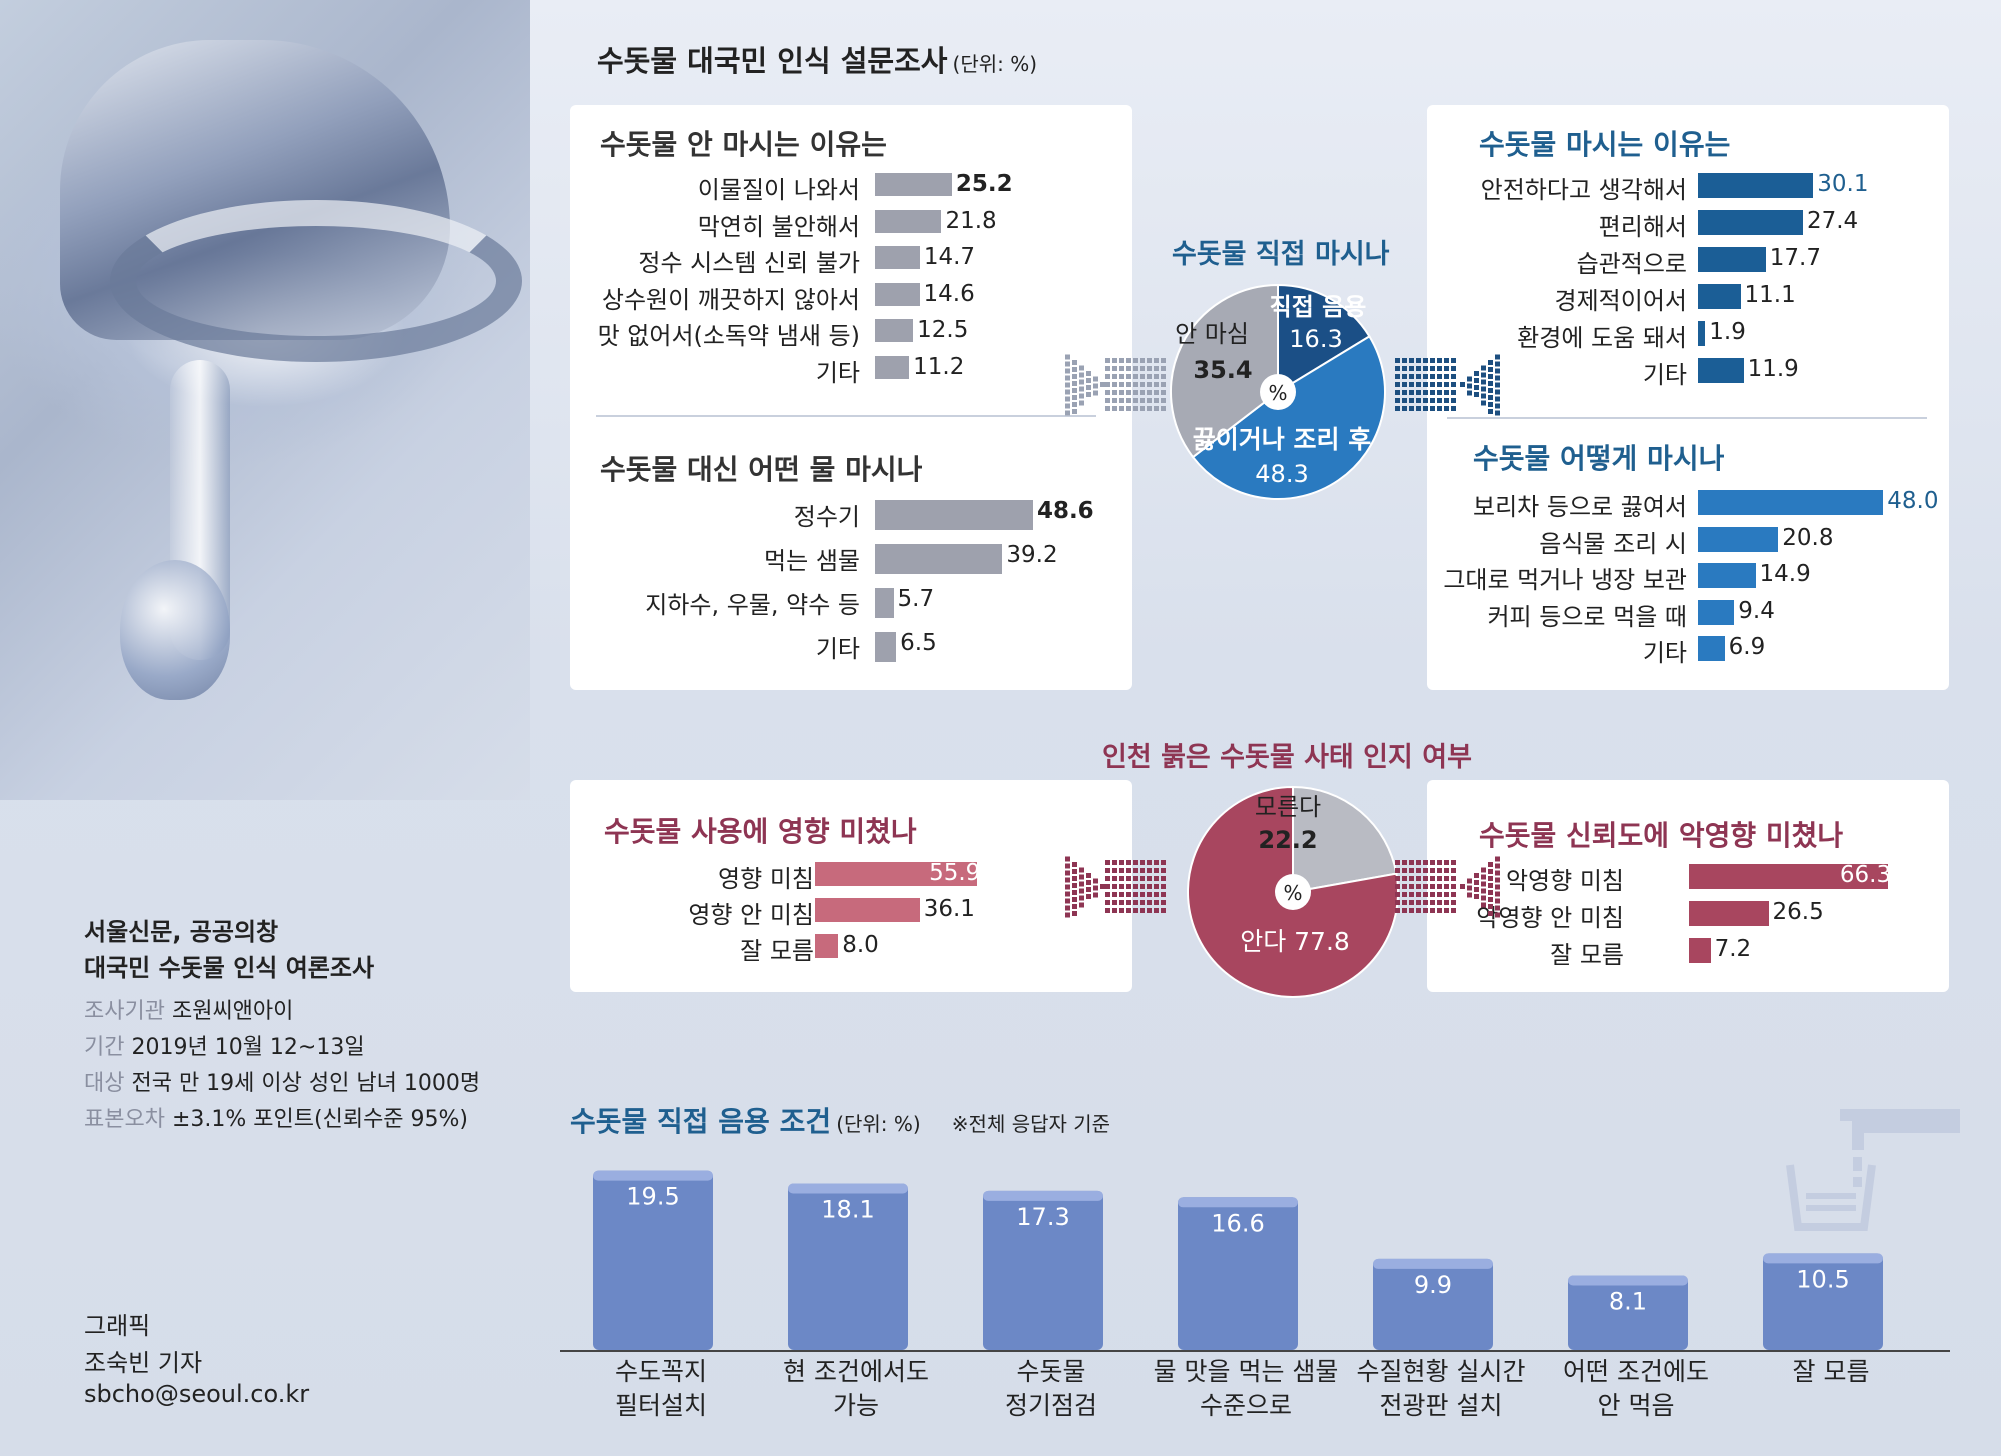 This screenshot has width=2001, height=1456. What do you see at coordinates (772, 61) in the screenshot?
I see `main-title-text: 수돗물 대국민 인식 설문조사` at bounding box center [772, 61].